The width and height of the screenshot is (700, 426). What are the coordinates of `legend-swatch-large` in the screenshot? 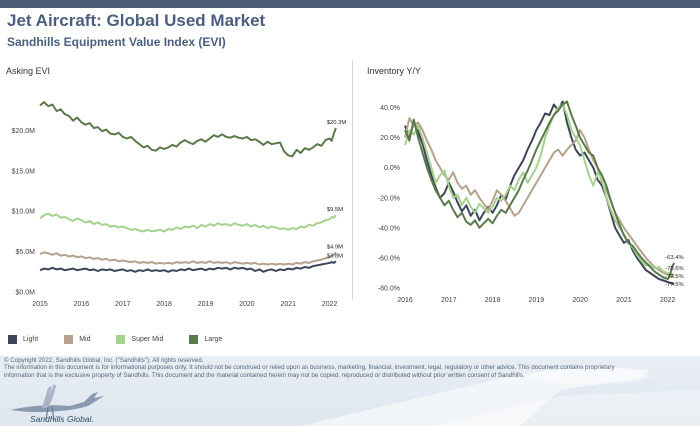 It's located at (194, 339).